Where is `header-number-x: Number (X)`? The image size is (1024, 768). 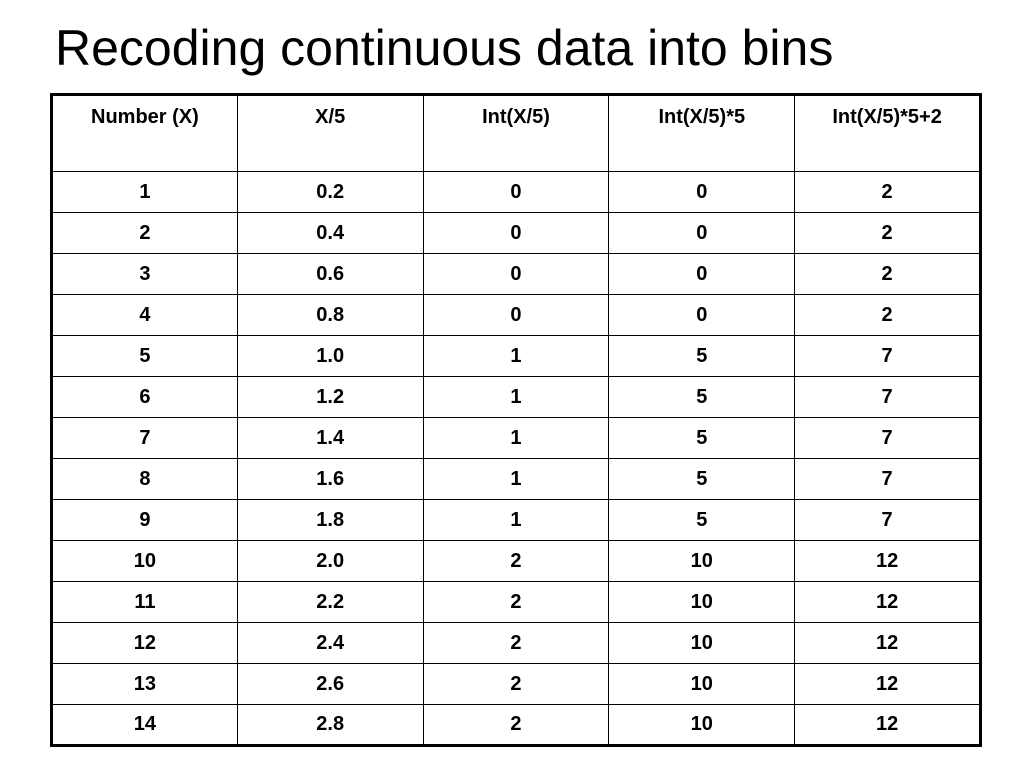
header-number-x: Number (X) is located at coordinates (144, 133).